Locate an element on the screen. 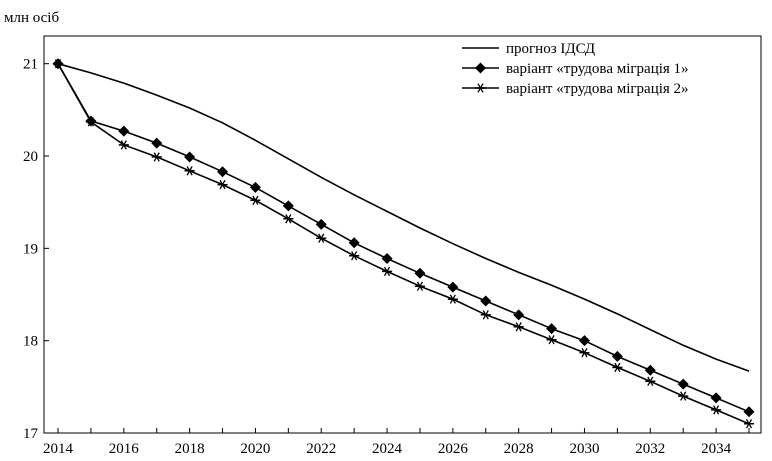 The width and height of the screenshot is (772, 461). y-tick-label: 17 is located at coordinates (31, 434).